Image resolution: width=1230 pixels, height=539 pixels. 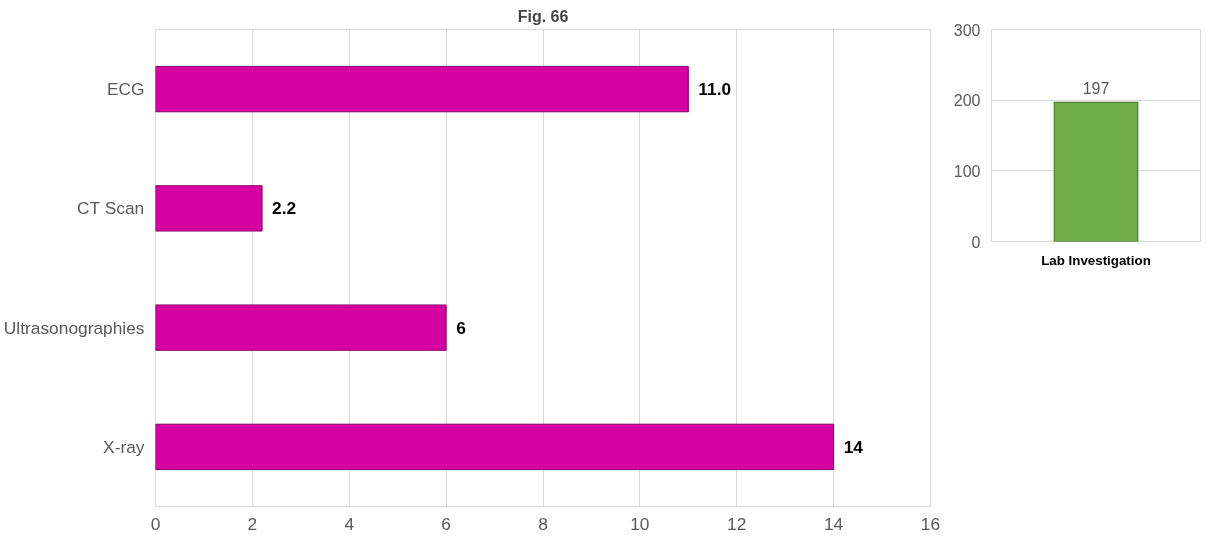 I want to click on x-tick-label: 6, so click(x=446, y=523).